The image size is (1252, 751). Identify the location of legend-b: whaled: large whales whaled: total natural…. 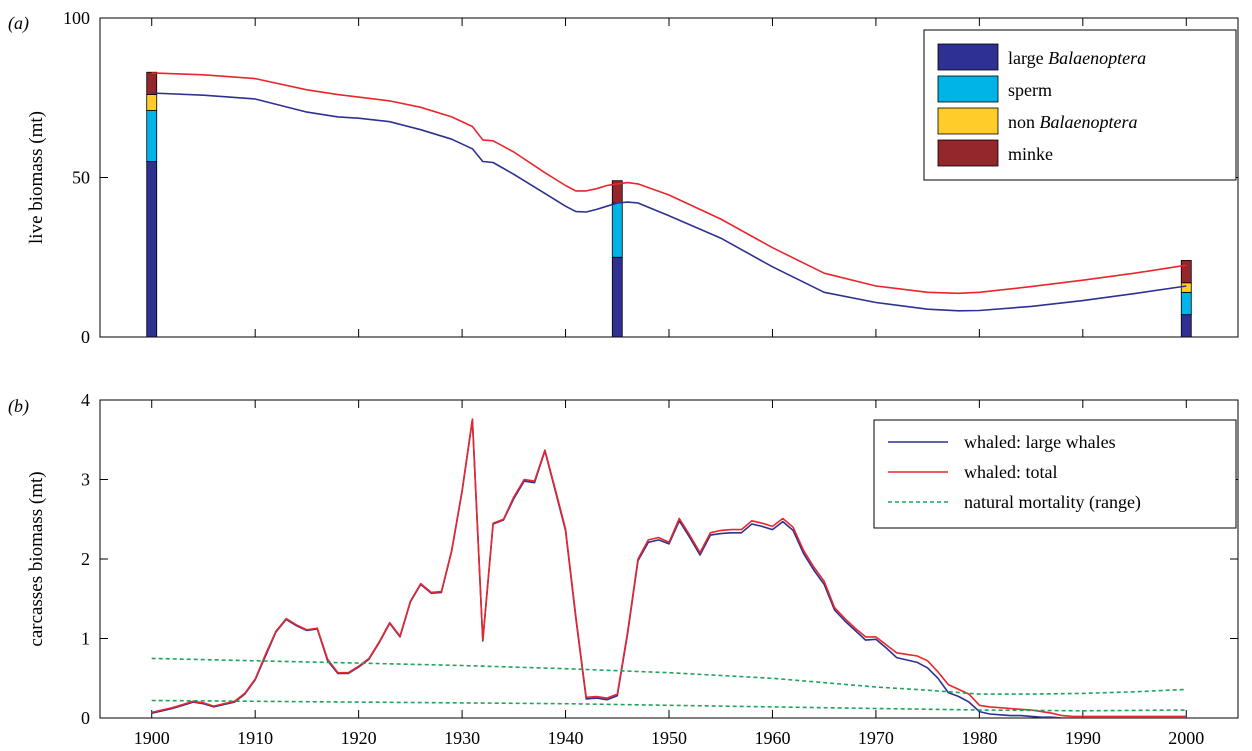
(1055, 474).